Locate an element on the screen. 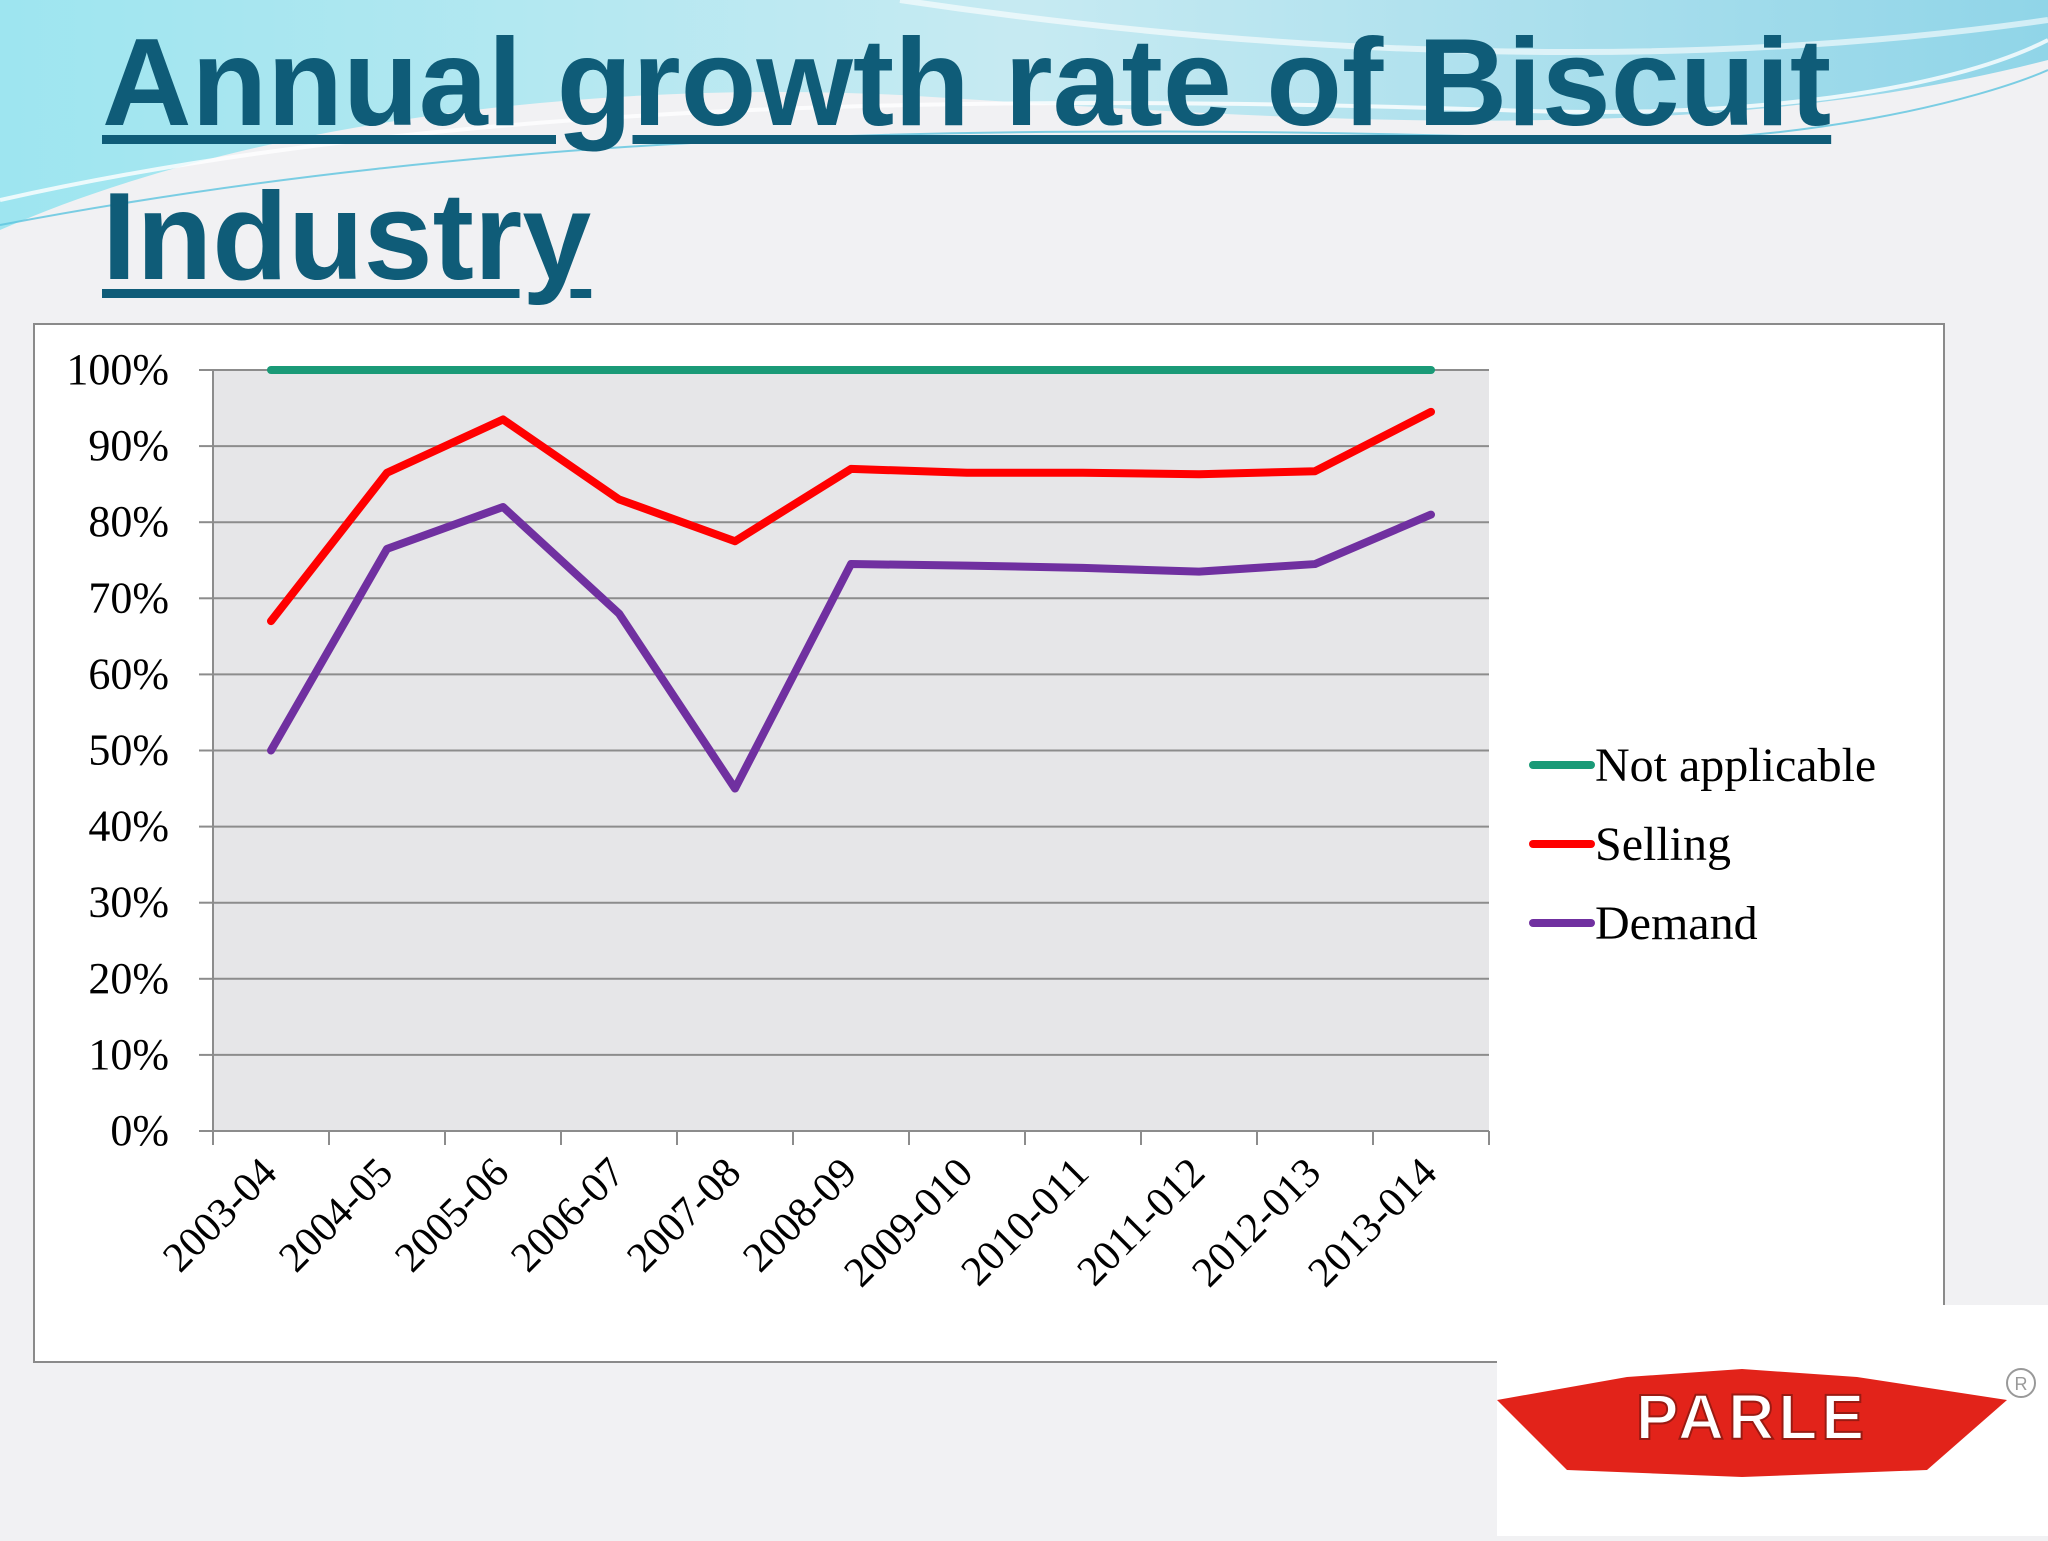 Image resolution: width=2048 pixels, height=1541 pixels. y-tick-label: 10% is located at coordinates (128, 1054).